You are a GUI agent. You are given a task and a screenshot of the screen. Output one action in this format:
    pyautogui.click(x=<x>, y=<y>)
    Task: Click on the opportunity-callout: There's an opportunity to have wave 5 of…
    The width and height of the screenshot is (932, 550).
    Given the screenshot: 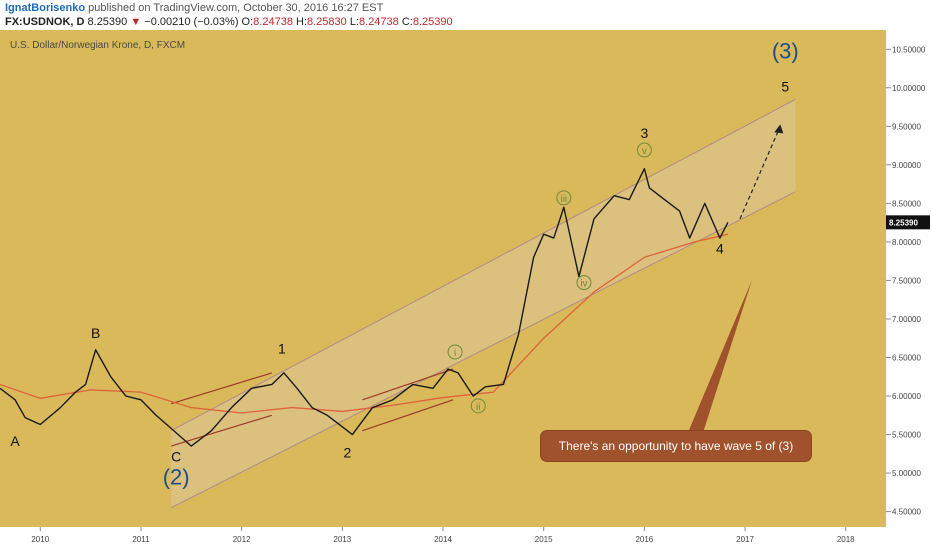 What is the action you would take?
    pyautogui.click(x=676, y=446)
    